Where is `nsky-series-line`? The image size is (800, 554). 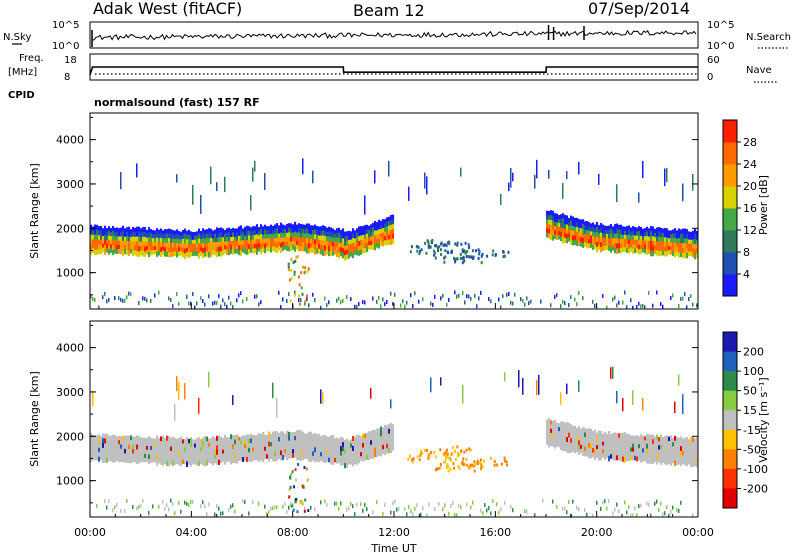
nsky-series-line is located at coordinates (394, 36).